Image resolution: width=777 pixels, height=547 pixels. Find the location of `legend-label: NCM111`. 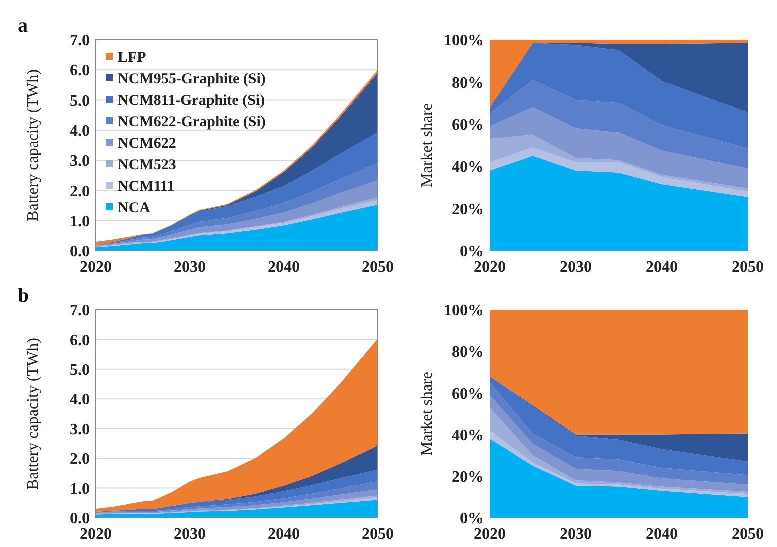

legend-label: NCM111 is located at coordinates (146, 187).